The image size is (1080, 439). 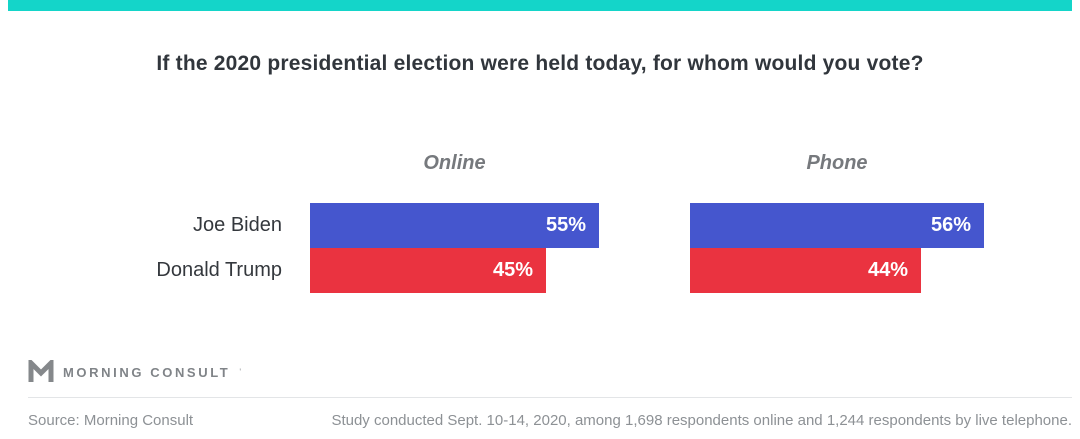 I want to click on brand-accent-bar, so click(x=540, y=5).